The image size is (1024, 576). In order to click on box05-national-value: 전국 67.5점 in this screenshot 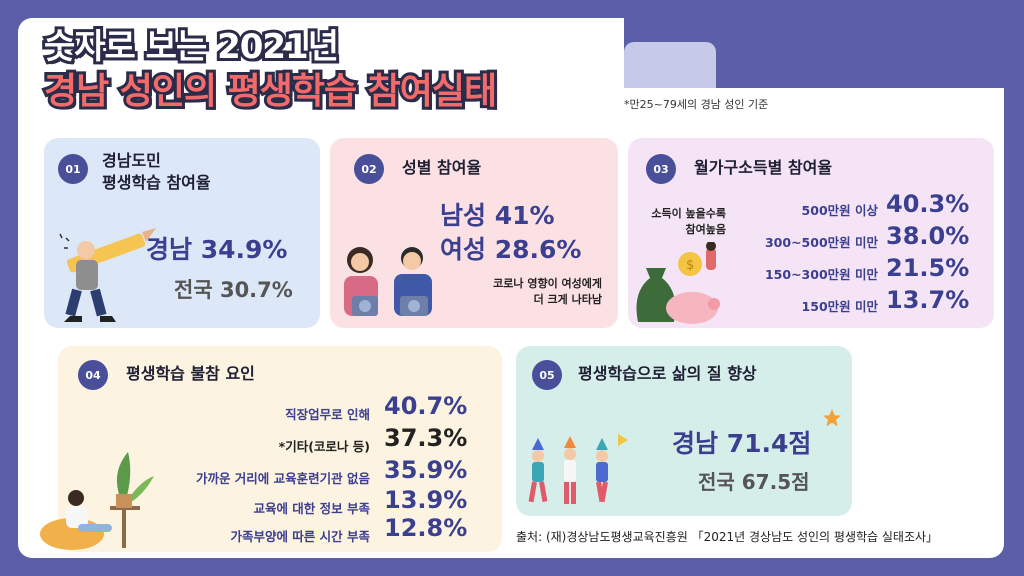, I will do `click(754, 482)`.